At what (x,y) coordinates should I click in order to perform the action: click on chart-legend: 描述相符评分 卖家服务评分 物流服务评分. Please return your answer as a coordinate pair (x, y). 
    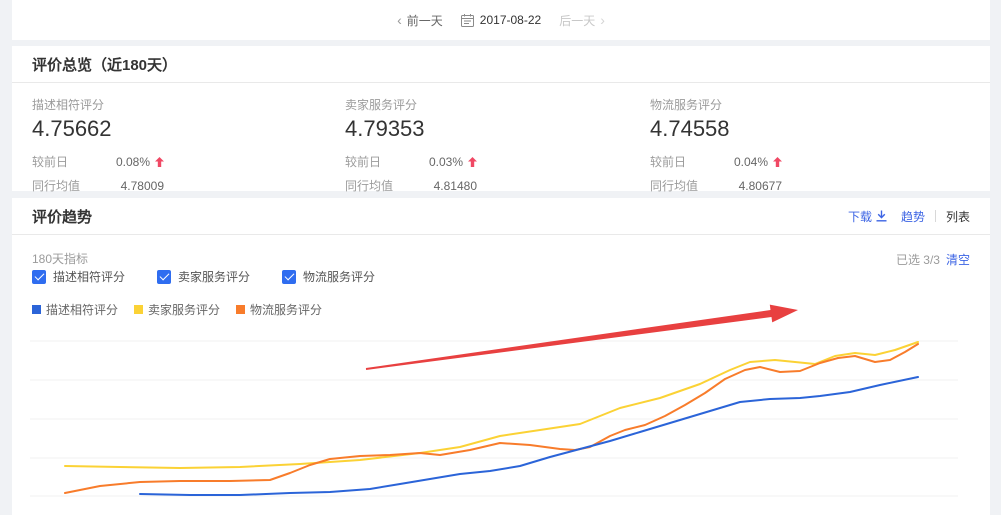
    Looking at the image, I should click on (177, 309).